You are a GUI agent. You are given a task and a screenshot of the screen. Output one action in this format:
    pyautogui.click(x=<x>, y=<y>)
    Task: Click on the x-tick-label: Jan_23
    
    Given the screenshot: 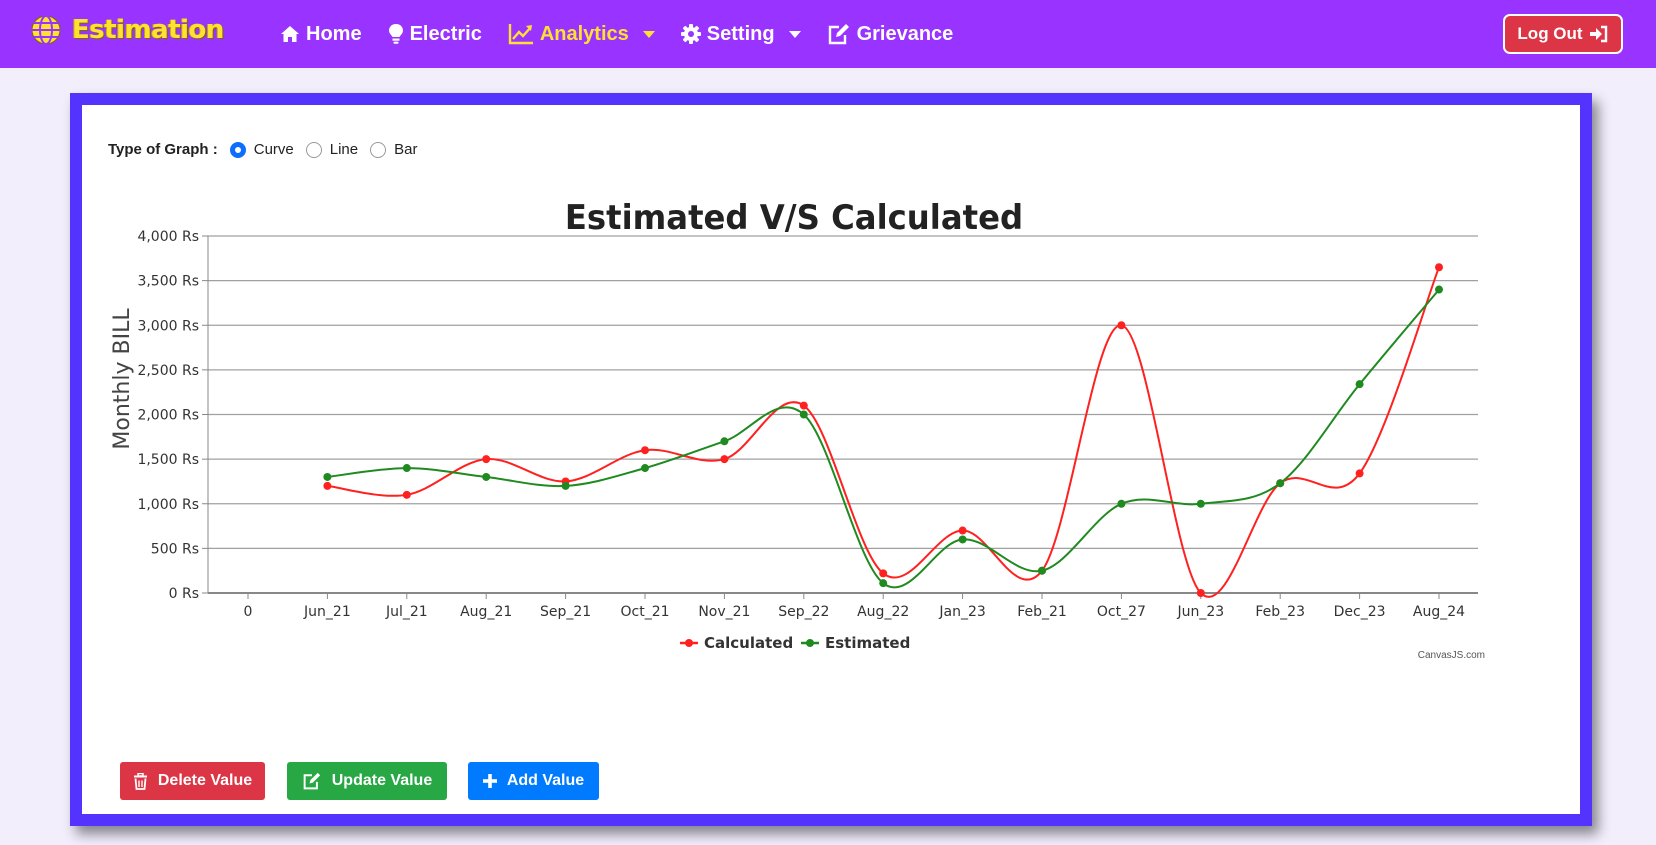 What is the action you would take?
    pyautogui.click(x=961, y=612)
    